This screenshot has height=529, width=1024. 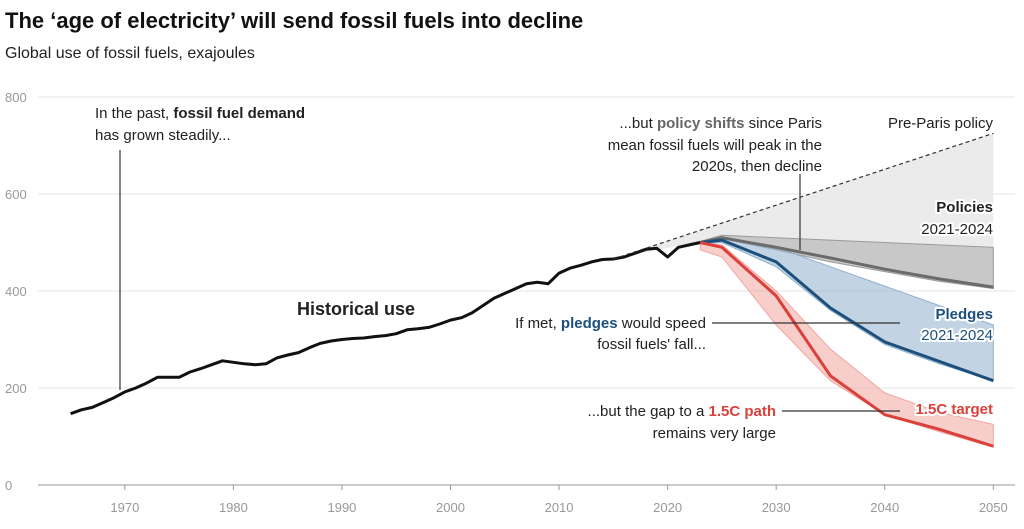 I want to click on annotation: ...but the gap to a 1.5C path, so click(x=682, y=411).